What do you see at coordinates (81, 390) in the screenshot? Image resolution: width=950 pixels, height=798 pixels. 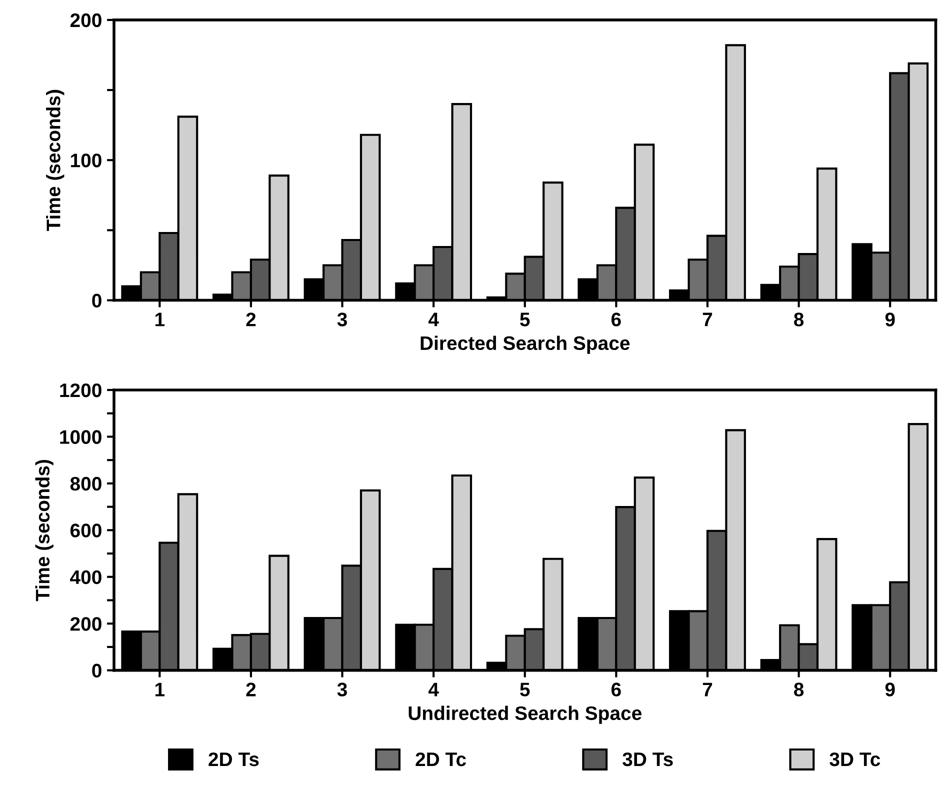 I see `y-tick-label: 1200` at bounding box center [81, 390].